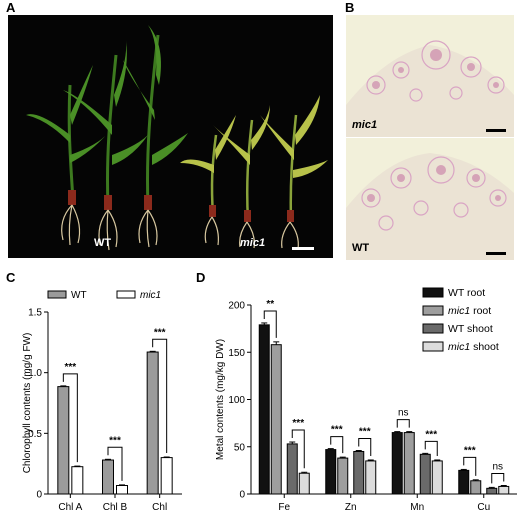 Image resolution: width=520 pixels, height=523 pixels. Describe the element at coordinates (11, 7) in the screenshot. I see `panel-a-letter: A` at that location.